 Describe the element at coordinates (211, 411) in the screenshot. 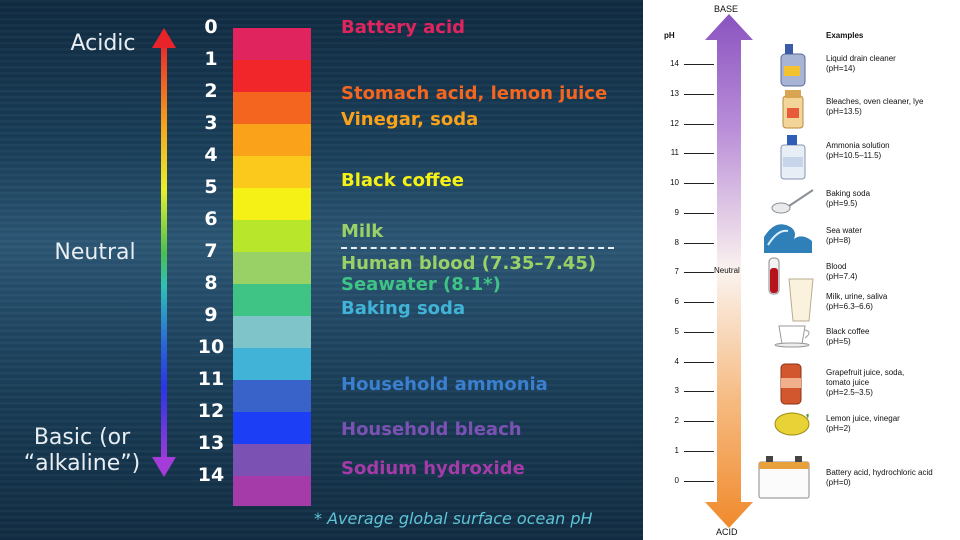

I see `ph-number-12: 12` at that location.